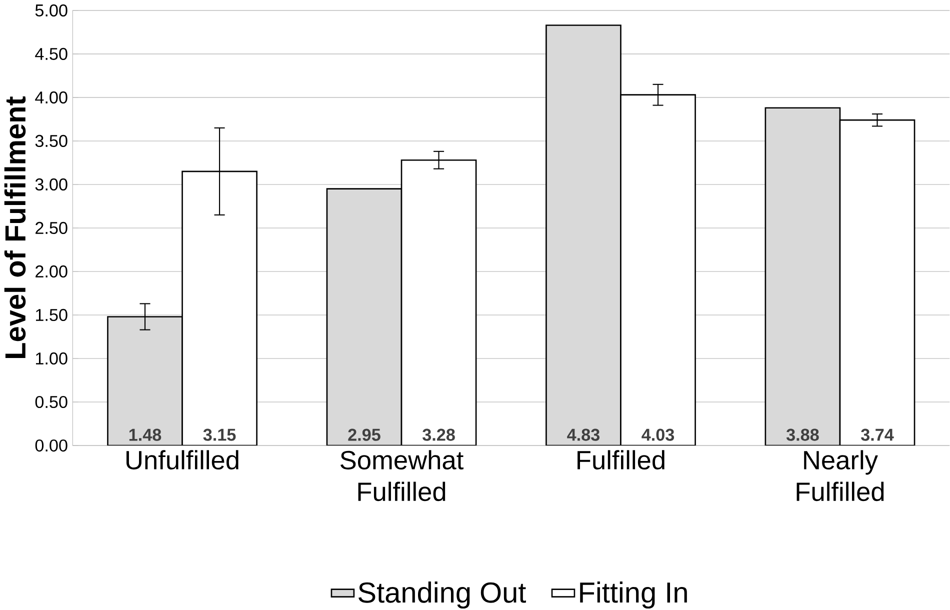 The image size is (950, 610). I want to click on x-tick-label: Nearly Fulfilled, so click(840, 476).